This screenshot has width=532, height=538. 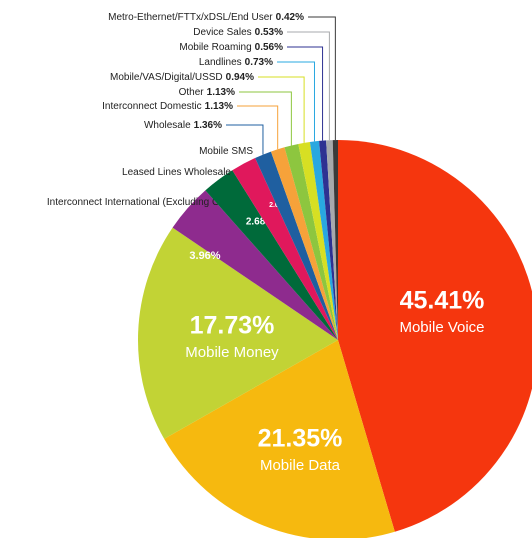 I want to click on outside-label: Interconnect Domestic 1.13%, so click(x=167, y=106).